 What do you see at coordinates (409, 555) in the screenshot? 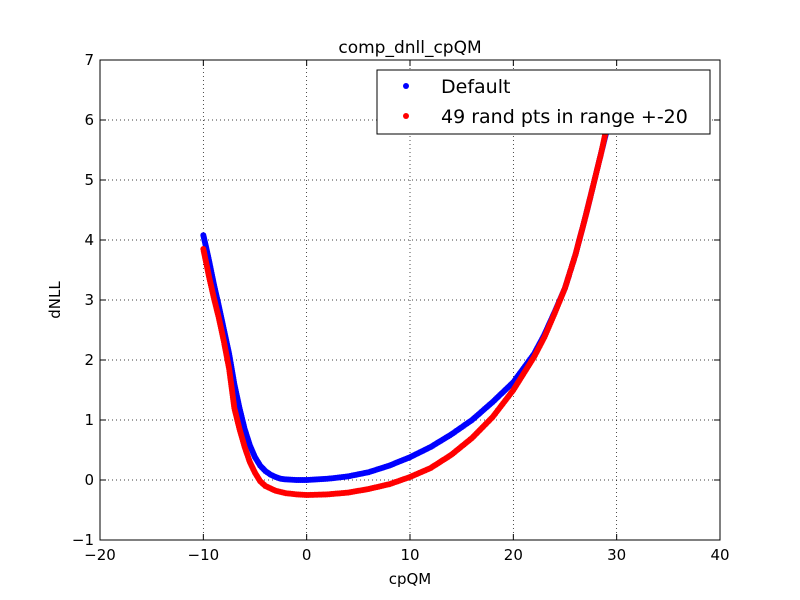
I see `x-tick-label: 10` at bounding box center [409, 555].